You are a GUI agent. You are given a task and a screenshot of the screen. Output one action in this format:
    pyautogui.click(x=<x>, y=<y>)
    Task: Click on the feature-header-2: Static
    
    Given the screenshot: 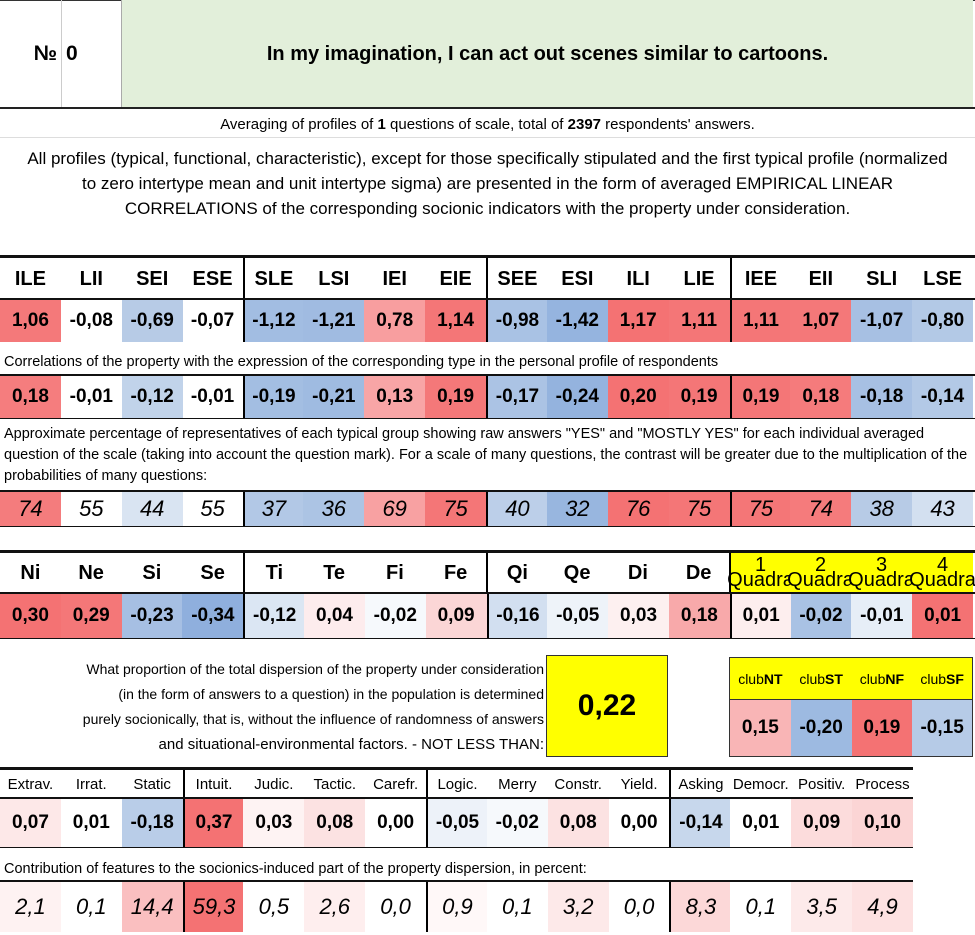 What is the action you would take?
    pyautogui.click(x=152, y=784)
    